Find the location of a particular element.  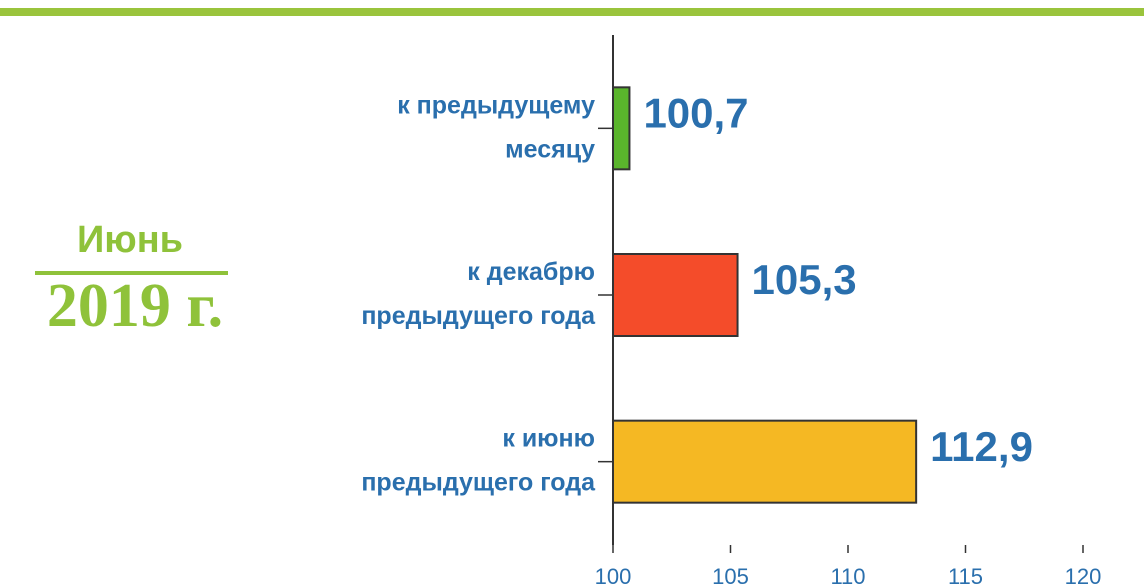

x-tick-label: 110 is located at coordinates (847, 576).